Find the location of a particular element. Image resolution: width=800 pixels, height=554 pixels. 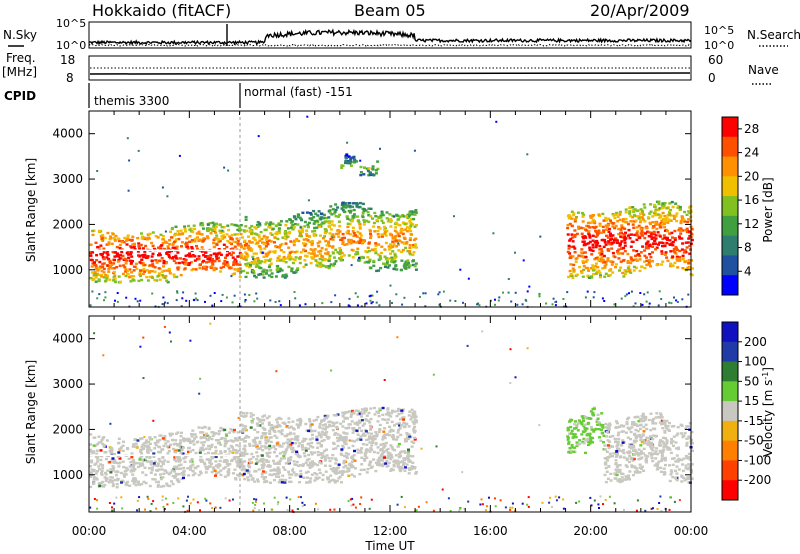

speck-cell is located at coordinates (347, 142).